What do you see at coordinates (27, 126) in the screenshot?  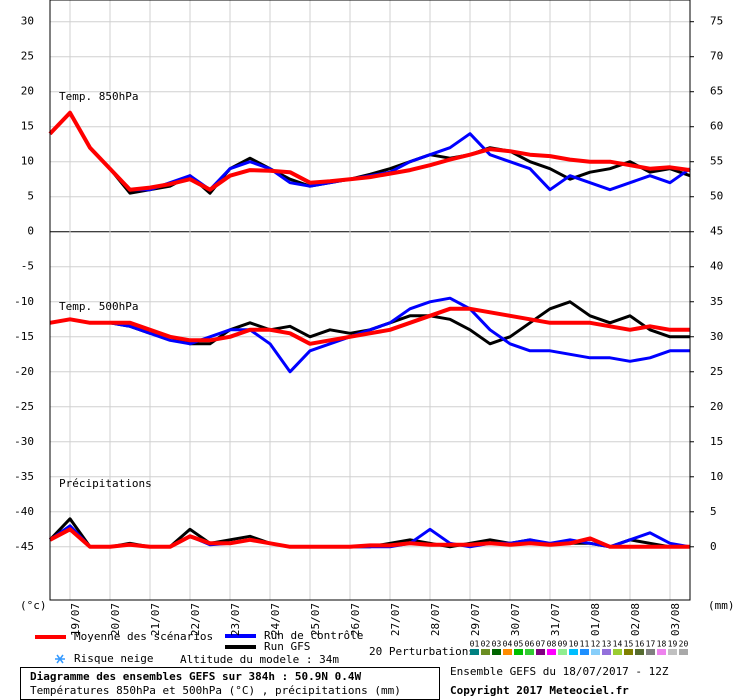 I see `y-tick-label: 15` at bounding box center [27, 126].